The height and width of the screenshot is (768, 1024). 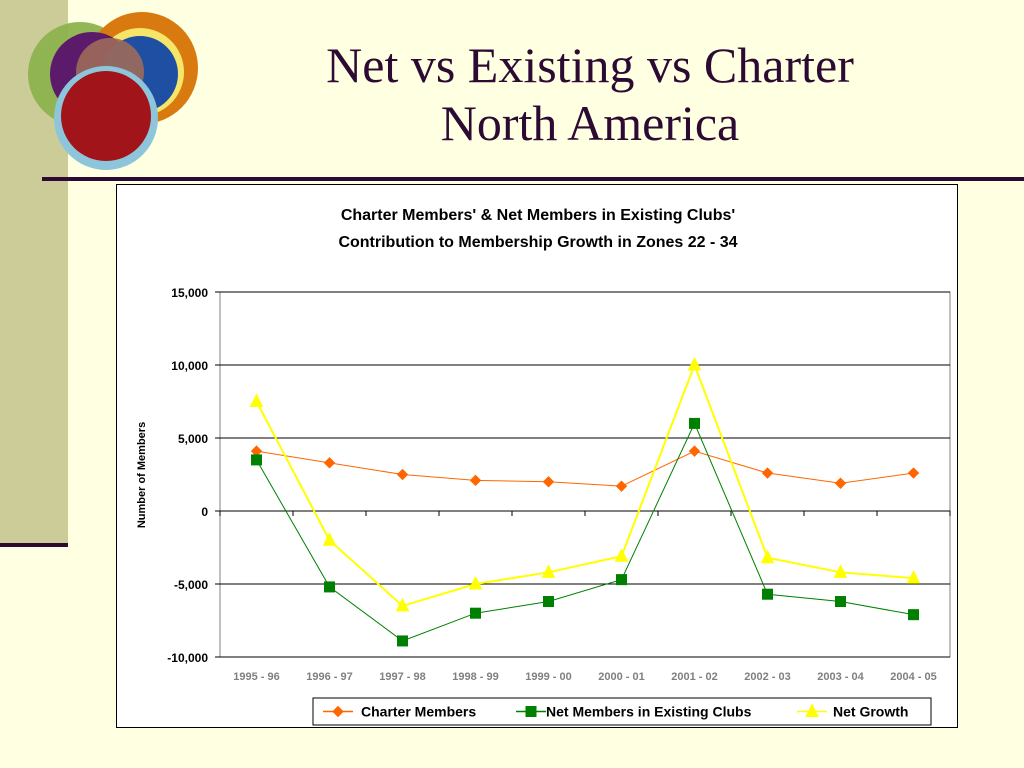 I want to click on y-tick-label: 10,000, so click(x=189, y=366).